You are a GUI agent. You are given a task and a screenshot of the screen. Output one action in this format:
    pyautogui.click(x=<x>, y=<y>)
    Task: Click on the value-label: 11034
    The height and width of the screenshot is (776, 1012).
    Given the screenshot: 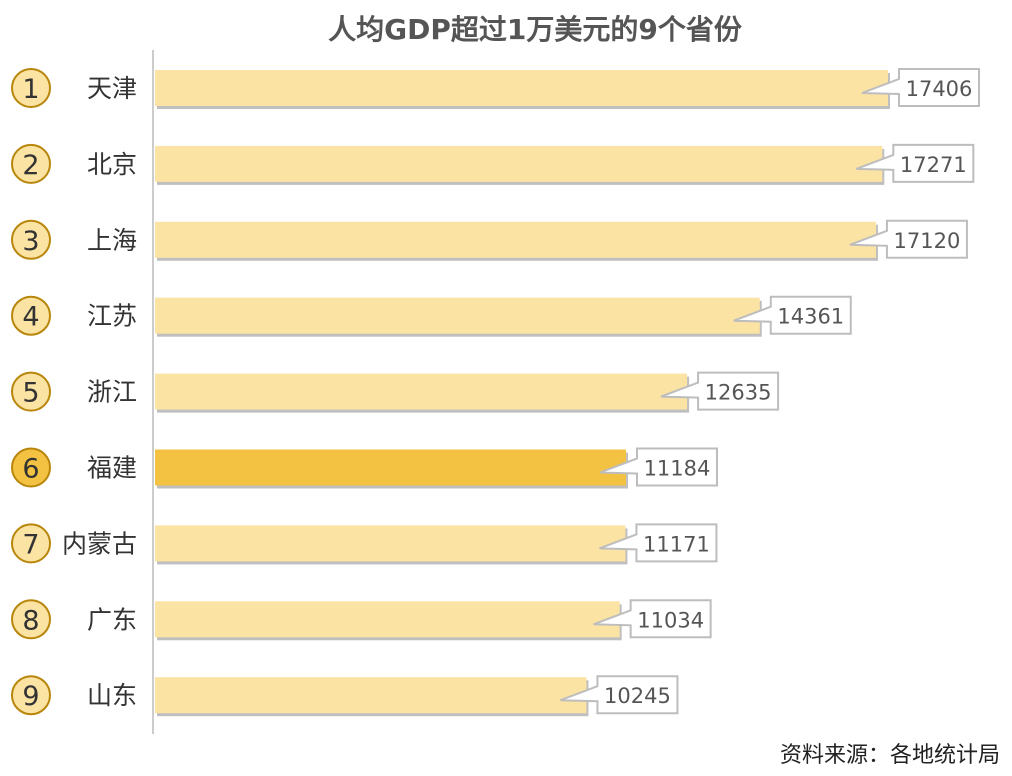 What is the action you would take?
    pyautogui.click(x=670, y=620)
    